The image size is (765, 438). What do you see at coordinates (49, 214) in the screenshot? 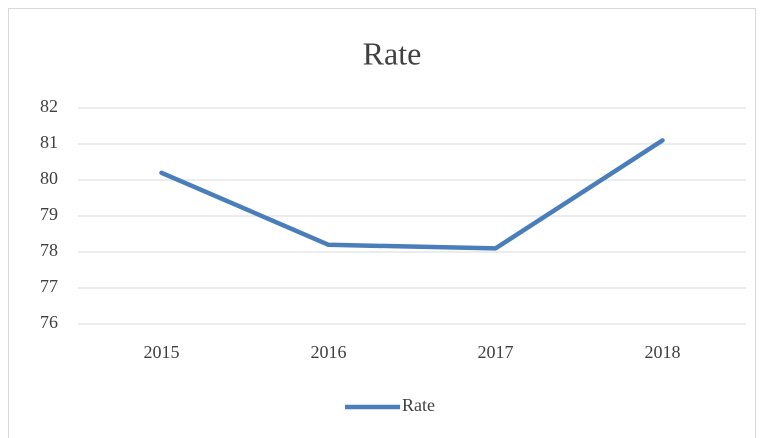
I see `y-tick-label: 79` at bounding box center [49, 214].